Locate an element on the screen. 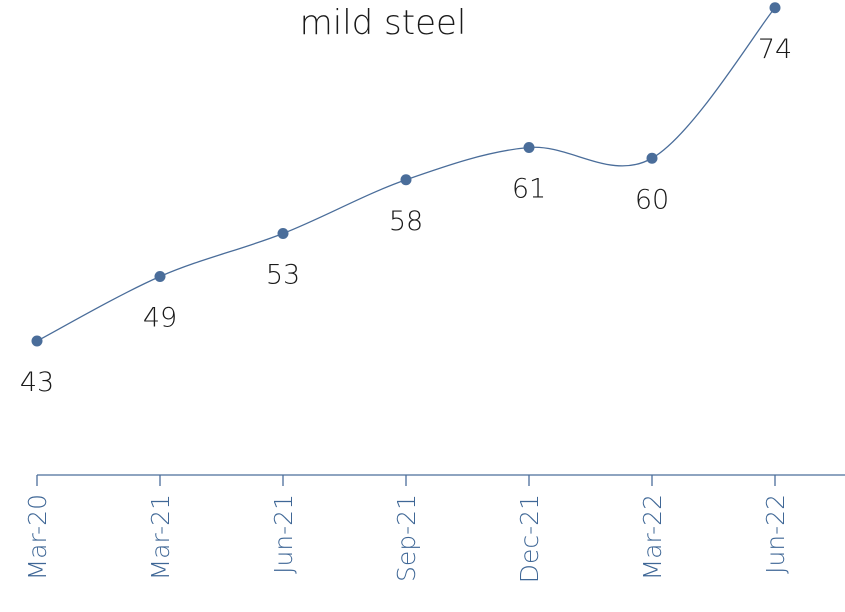 The image size is (845, 612). data-label: 53 is located at coordinates (283, 275).